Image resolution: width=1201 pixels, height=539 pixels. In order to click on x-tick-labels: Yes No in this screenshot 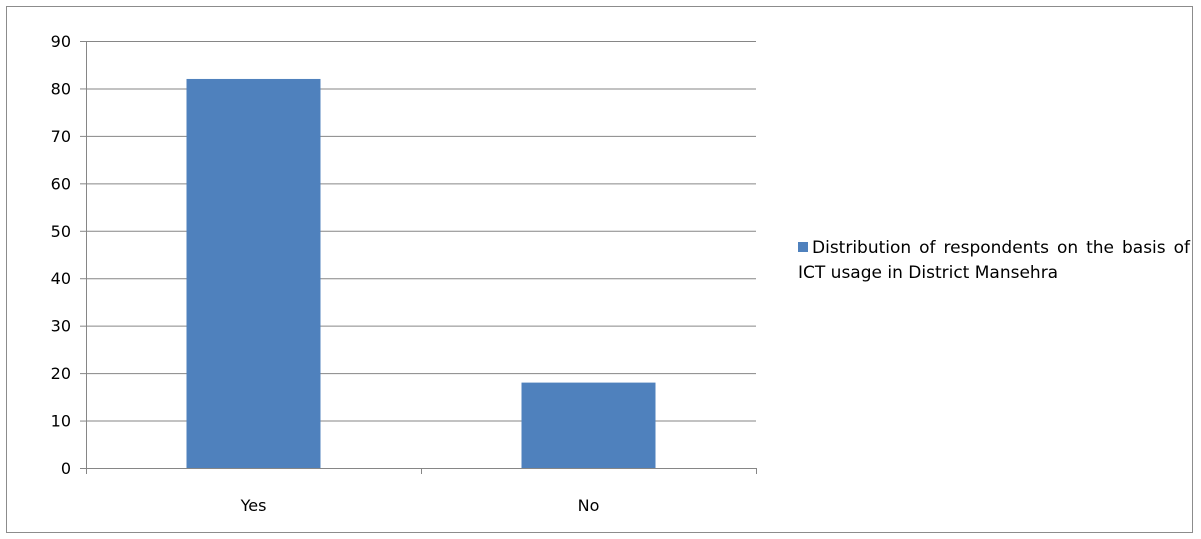, I will do `click(420, 505)`.